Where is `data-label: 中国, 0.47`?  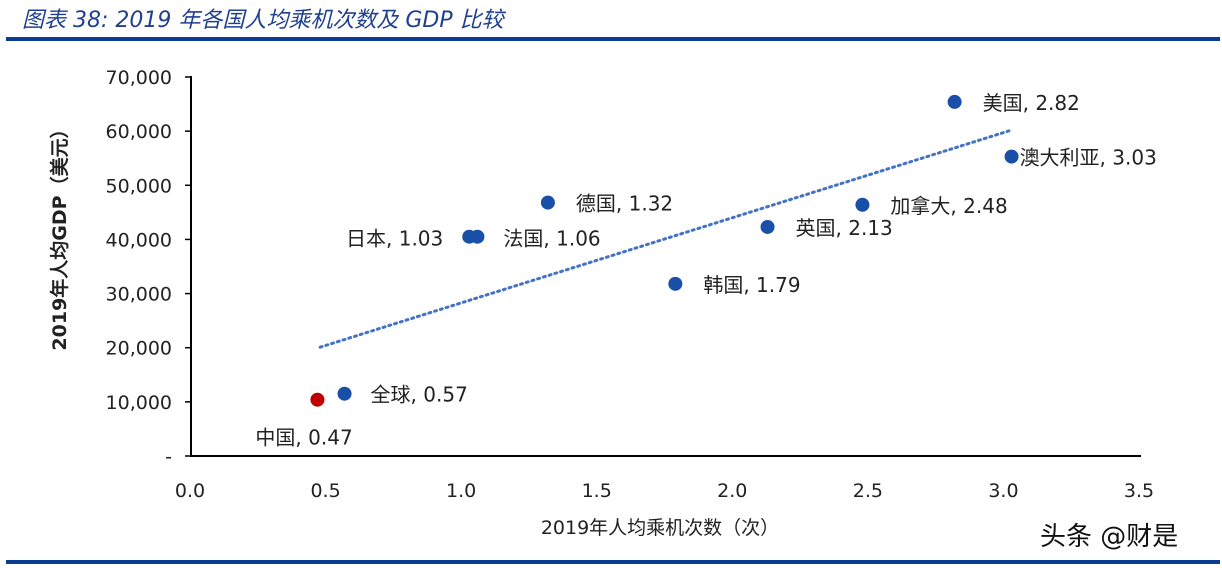
data-label: 中国, 0.47 is located at coordinates (303, 438).